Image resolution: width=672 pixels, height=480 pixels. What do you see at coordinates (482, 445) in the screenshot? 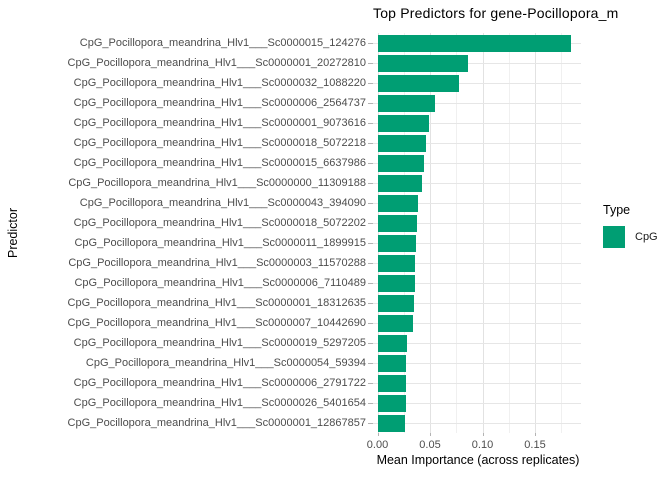
I see `x-axis-tick-label: 0.10` at bounding box center [482, 445].